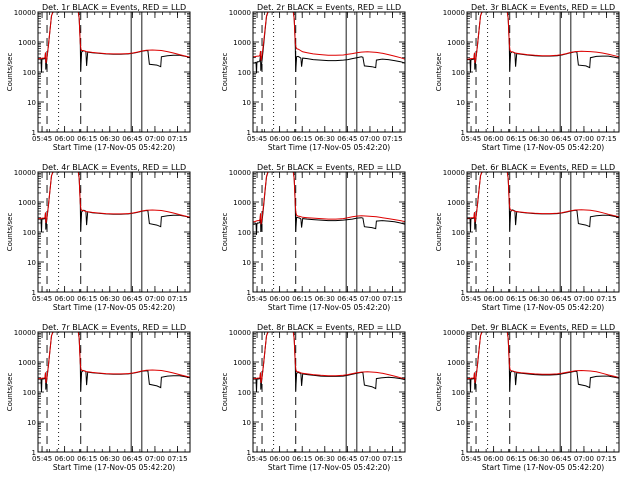 This screenshot has width=640, height=480. I want to click on panel-title: Det. 1r BLACK = Events, RED = LLD, so click(114, 7).